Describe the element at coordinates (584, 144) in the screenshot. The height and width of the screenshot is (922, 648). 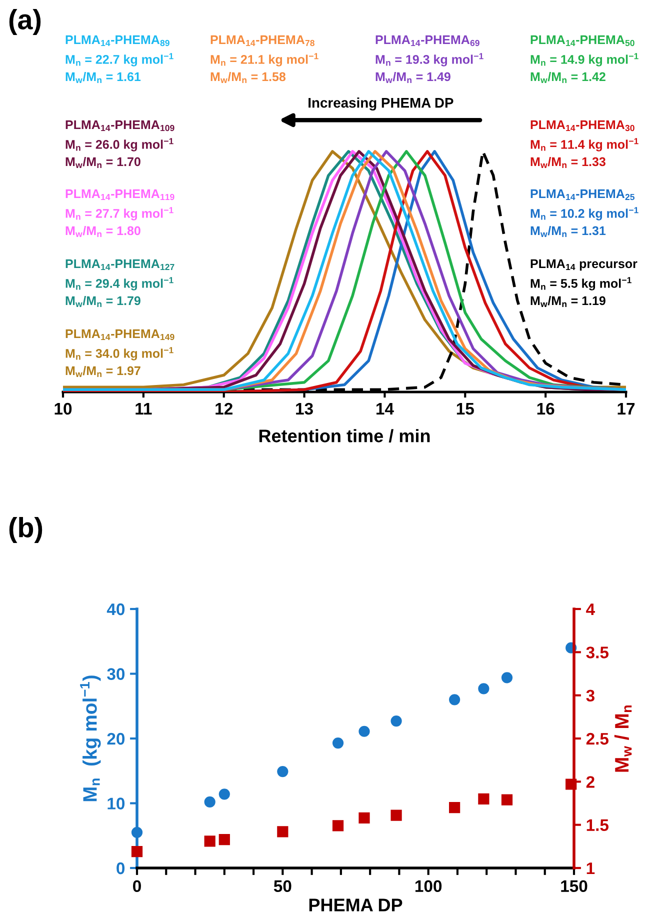
I see `text: PLMA$_{14}$-PHEMA$_{30}$ M$_{n}$ = 11.4 kg mol$^{−1}$ M$_{w}$/M$_{n}$ = 1.33` at that location.